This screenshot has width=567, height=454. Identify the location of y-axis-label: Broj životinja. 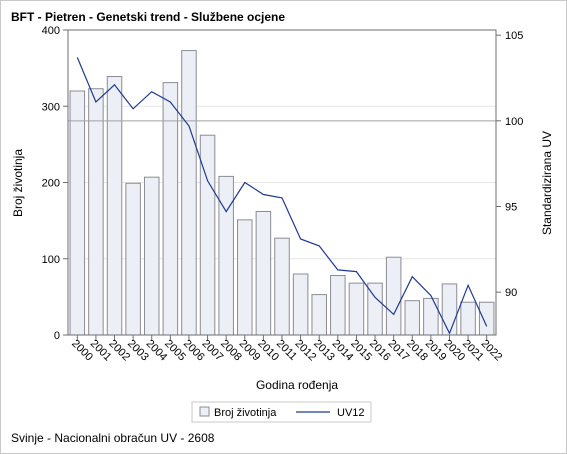
(18, 183).